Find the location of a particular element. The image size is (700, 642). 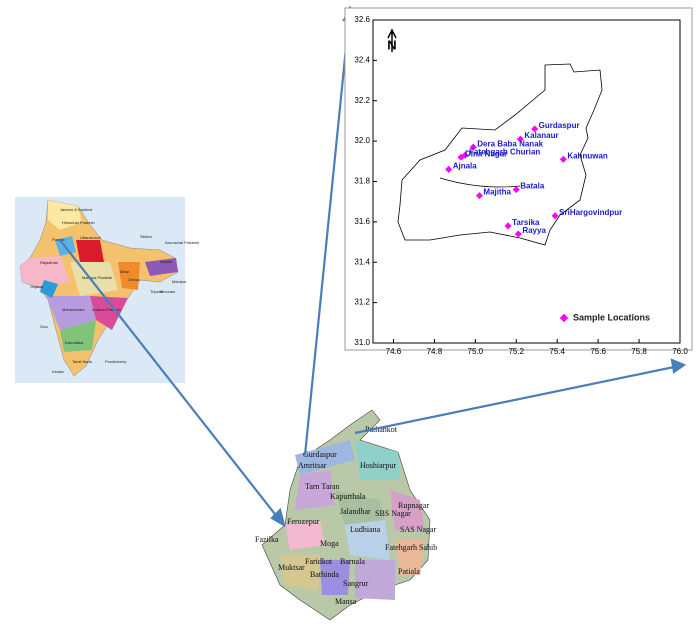

state-label: Tripura is located at coordinates (156, 291).